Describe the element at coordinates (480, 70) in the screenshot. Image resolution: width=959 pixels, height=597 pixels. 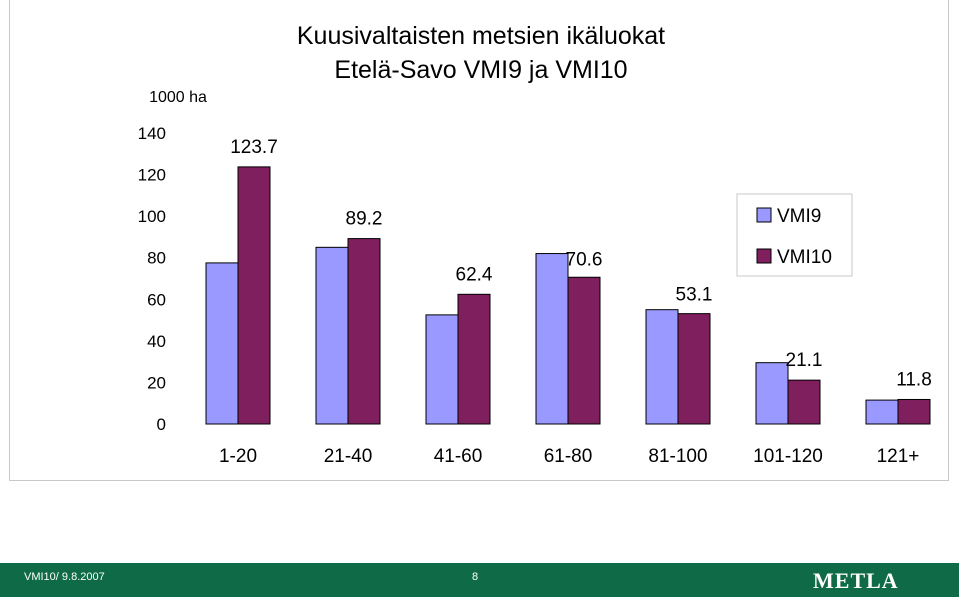
I see `chart-subtitle: Etelä-Savo VMI9 ja VMI10` at that location.